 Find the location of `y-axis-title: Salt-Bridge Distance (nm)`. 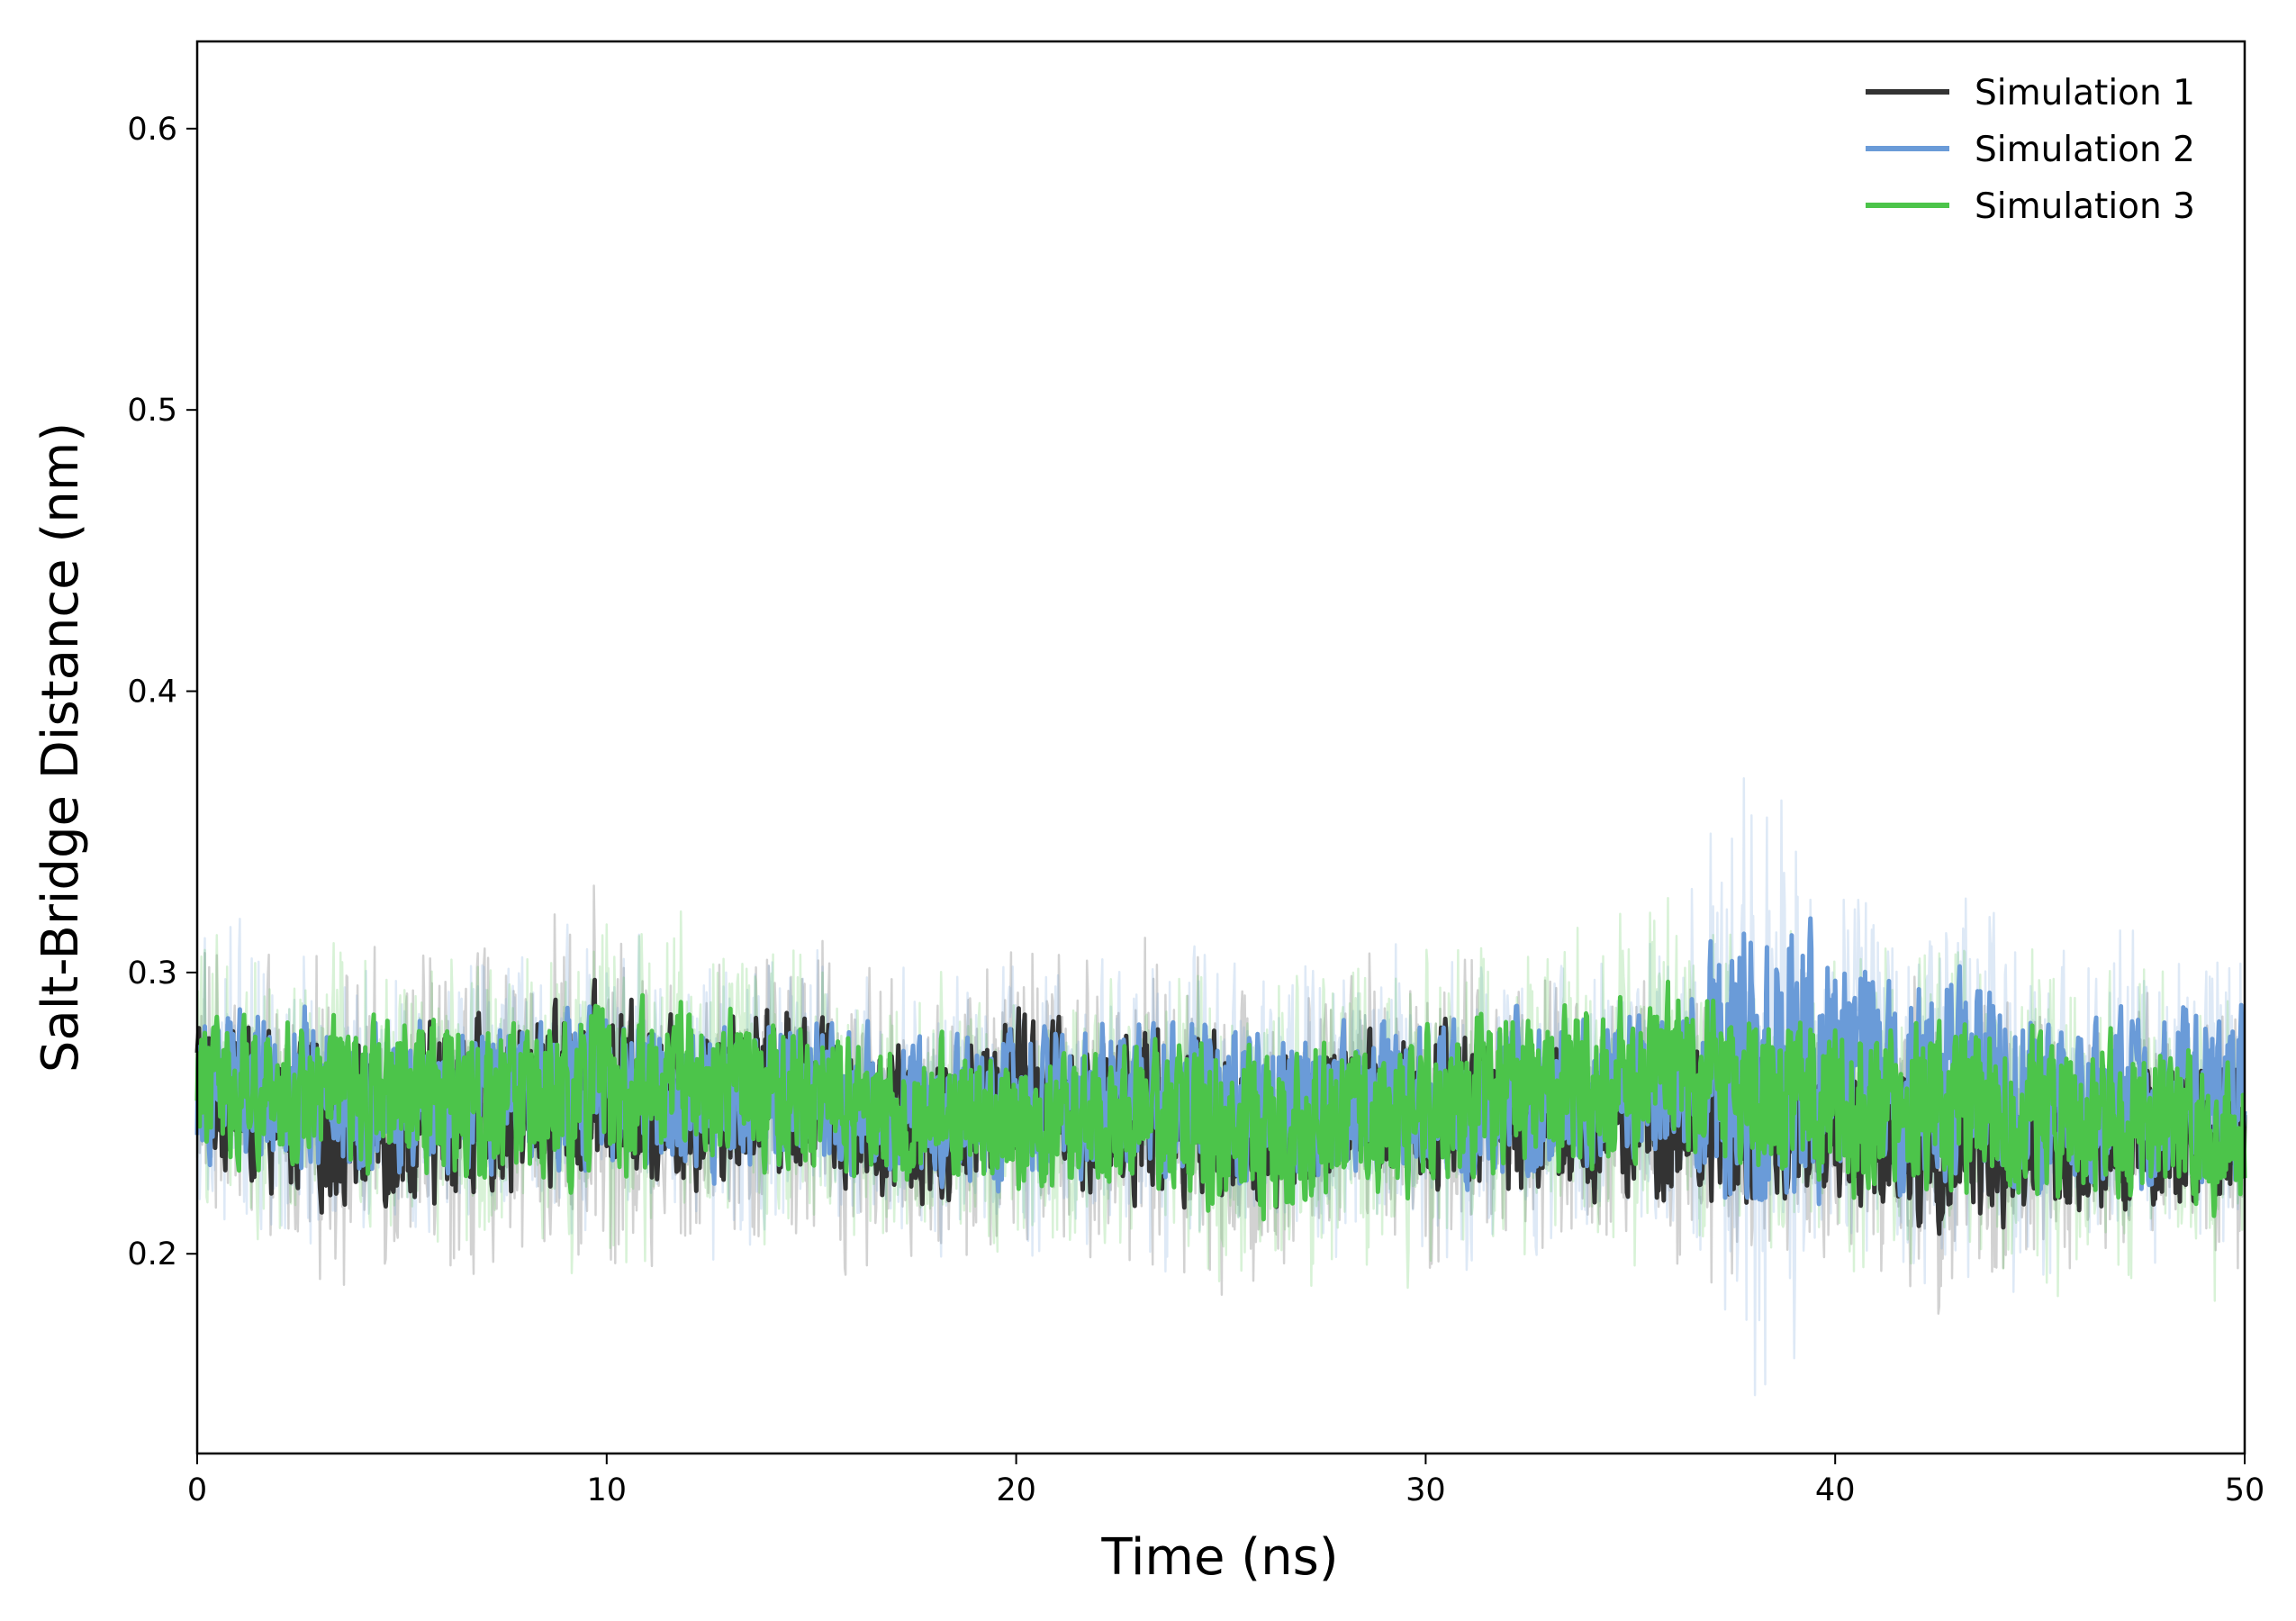

y-axis-title: Salt-Bridge Distance (nm) is located at coordinates (61, 747).